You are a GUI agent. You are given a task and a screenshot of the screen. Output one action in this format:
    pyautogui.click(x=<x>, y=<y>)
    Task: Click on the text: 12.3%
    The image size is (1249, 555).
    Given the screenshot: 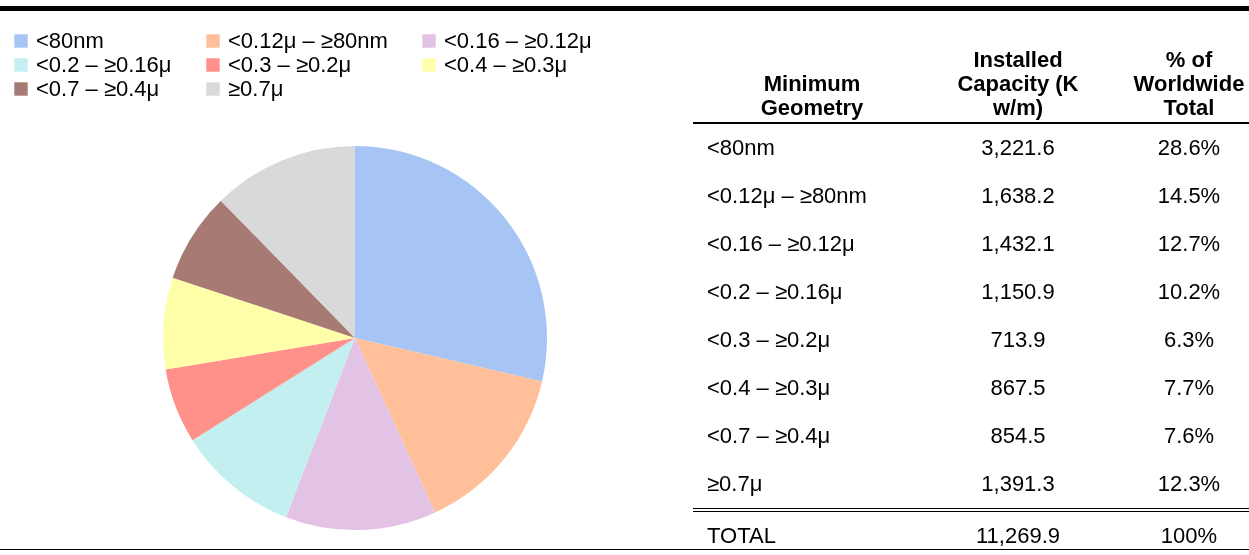 What is the action you would take?
    pyautogui.click(x=1189, y=484)
    